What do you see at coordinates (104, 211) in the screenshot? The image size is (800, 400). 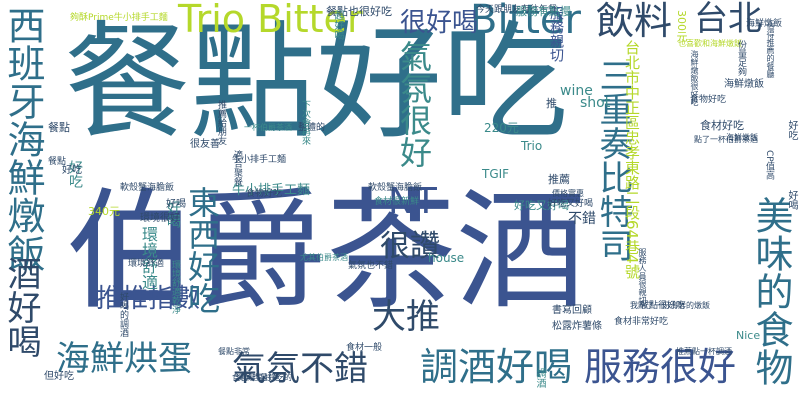 I see `word: 340元` at bounding box center [104, 211].